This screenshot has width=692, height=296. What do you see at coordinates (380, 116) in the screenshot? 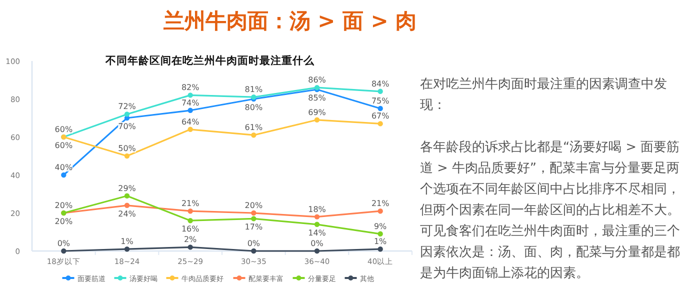
I see `data-label: 67%` at bounding box center [380, 116].